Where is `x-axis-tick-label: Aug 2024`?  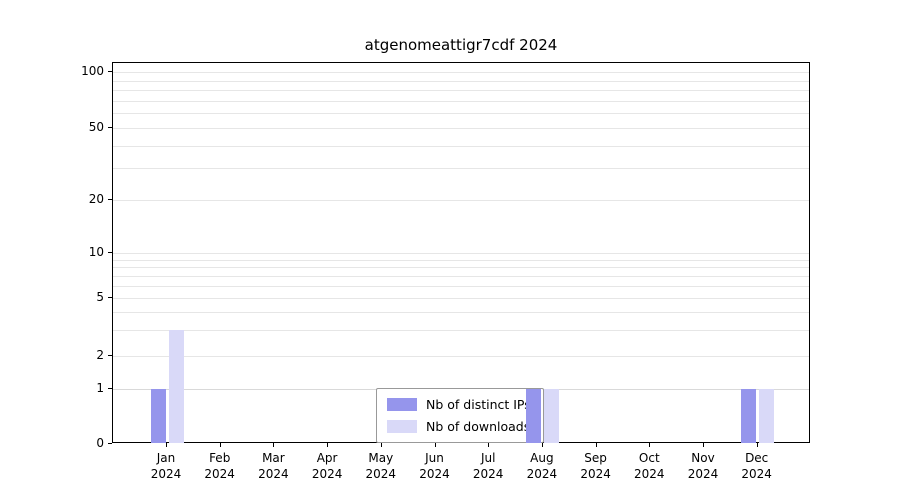
x-axis-tick-label: Aug 2024 is located at coordinates (542, 466).